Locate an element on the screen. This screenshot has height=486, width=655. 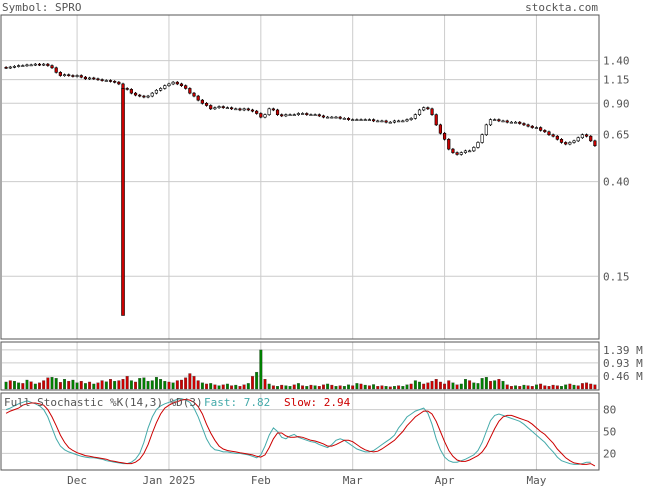
stochastic-slow-label: Slow: 2.94 is located at coordinates (317, 402).